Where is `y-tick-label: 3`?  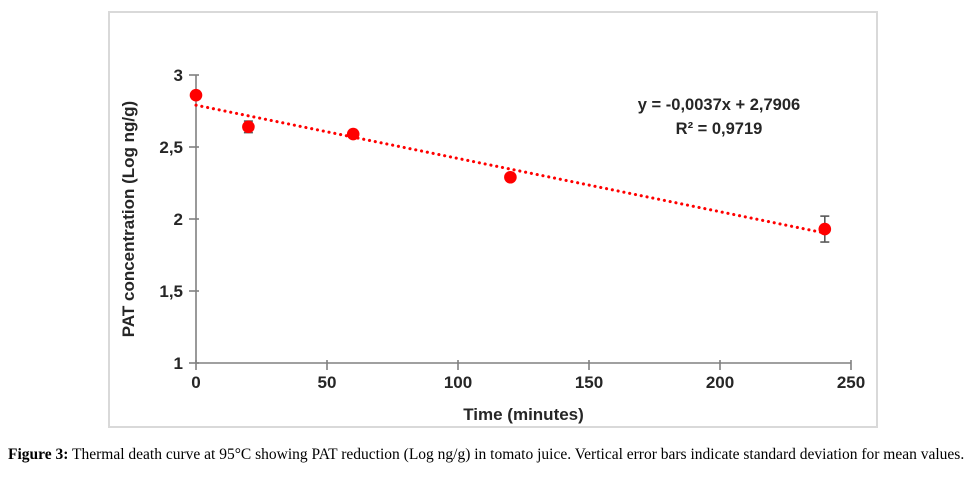
y-tick-label: 3 is located at coordinates (178, 75).